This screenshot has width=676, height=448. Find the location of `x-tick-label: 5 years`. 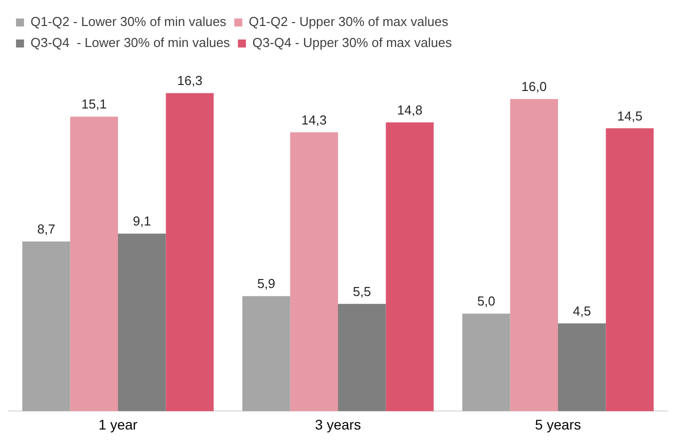

x-tick-label: 5 years is located at coordinates (558, 424).